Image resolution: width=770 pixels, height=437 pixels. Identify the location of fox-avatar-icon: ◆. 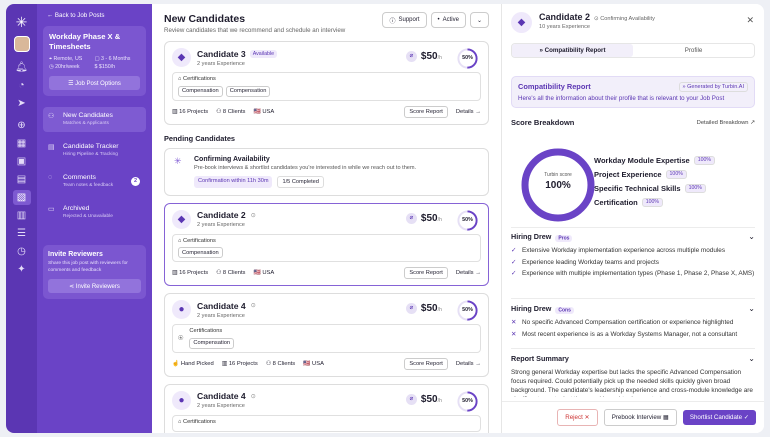
(181, 219).